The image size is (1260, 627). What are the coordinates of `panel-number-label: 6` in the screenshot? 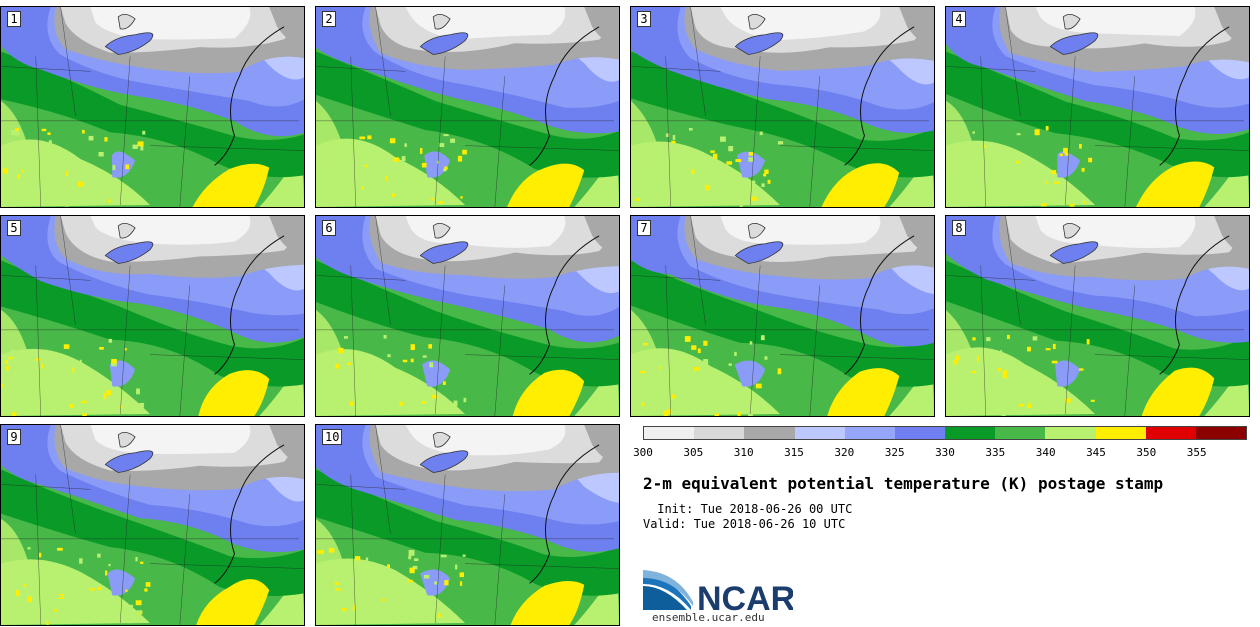 It's located at (329, 228).